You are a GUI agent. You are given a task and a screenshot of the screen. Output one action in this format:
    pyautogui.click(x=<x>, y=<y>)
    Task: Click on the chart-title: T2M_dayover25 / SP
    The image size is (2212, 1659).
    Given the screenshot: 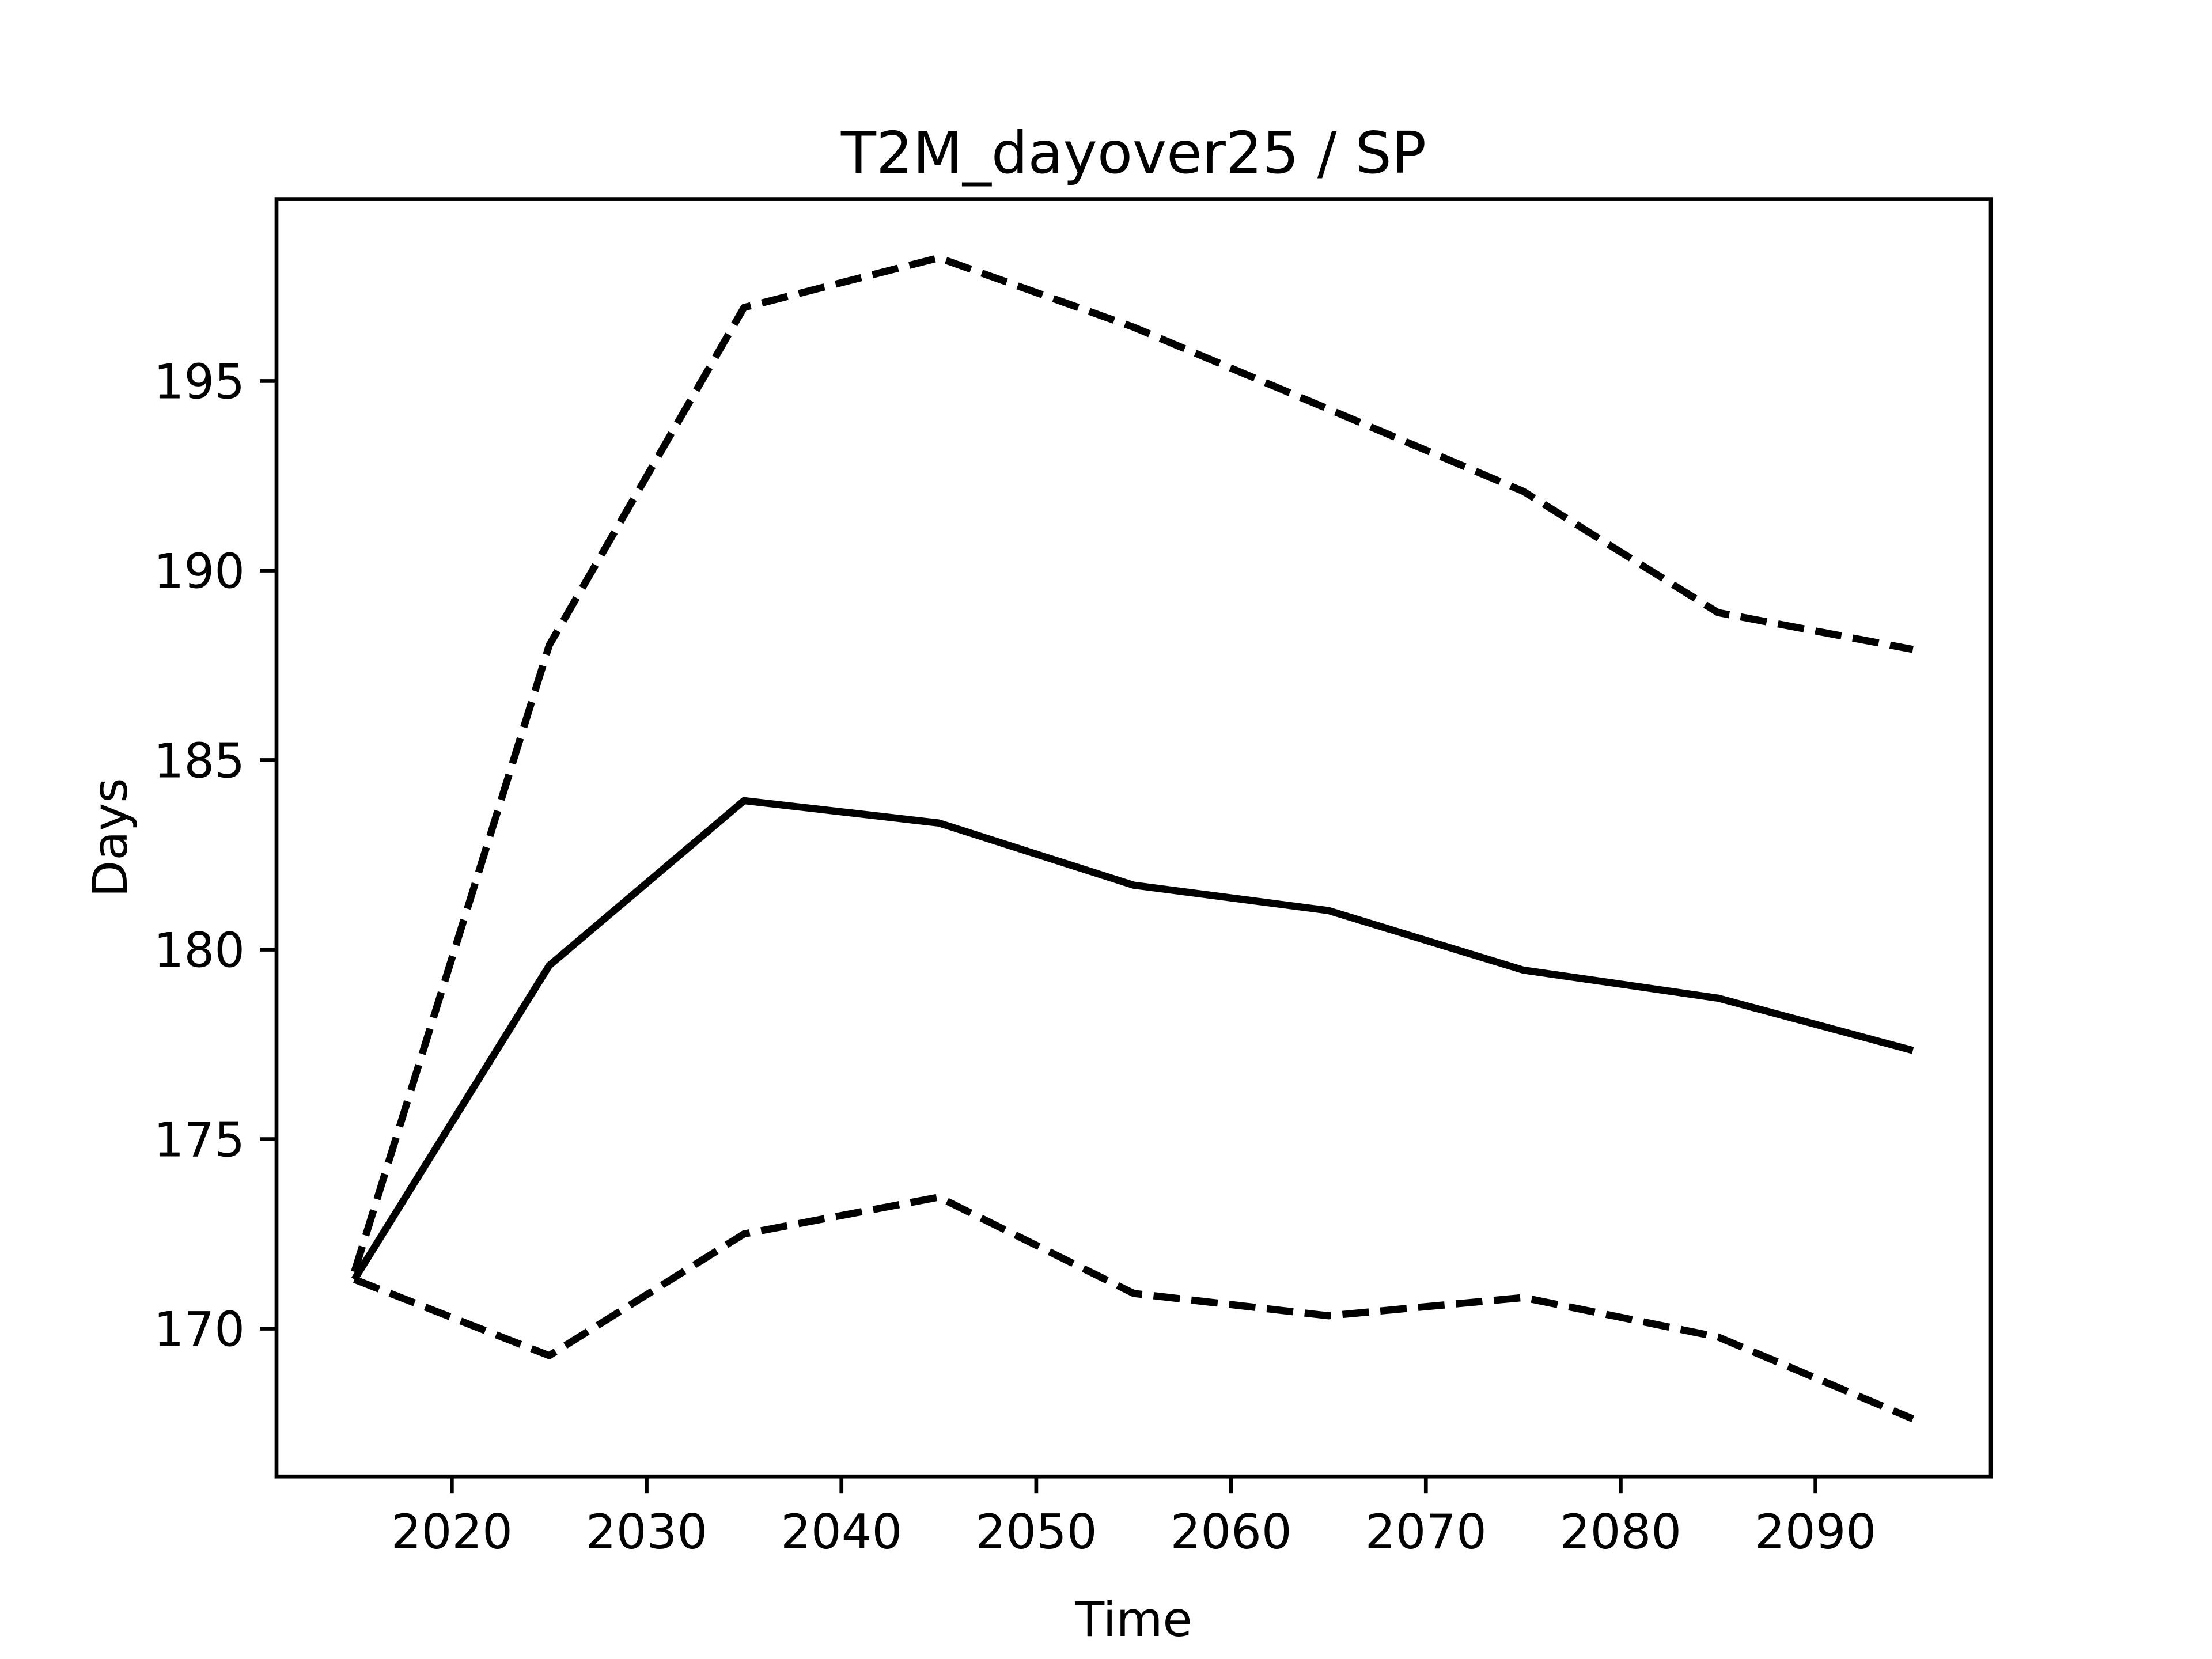 What is the action you would take?
    pyautogui.click(x=1133, y=153)
    